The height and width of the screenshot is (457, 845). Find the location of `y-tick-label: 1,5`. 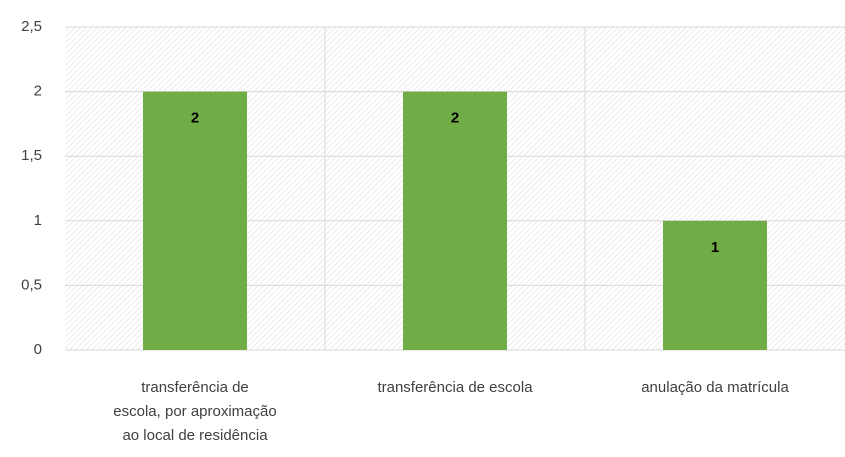

y-tick-label: 1,5 is located at coordinates (31, 155).